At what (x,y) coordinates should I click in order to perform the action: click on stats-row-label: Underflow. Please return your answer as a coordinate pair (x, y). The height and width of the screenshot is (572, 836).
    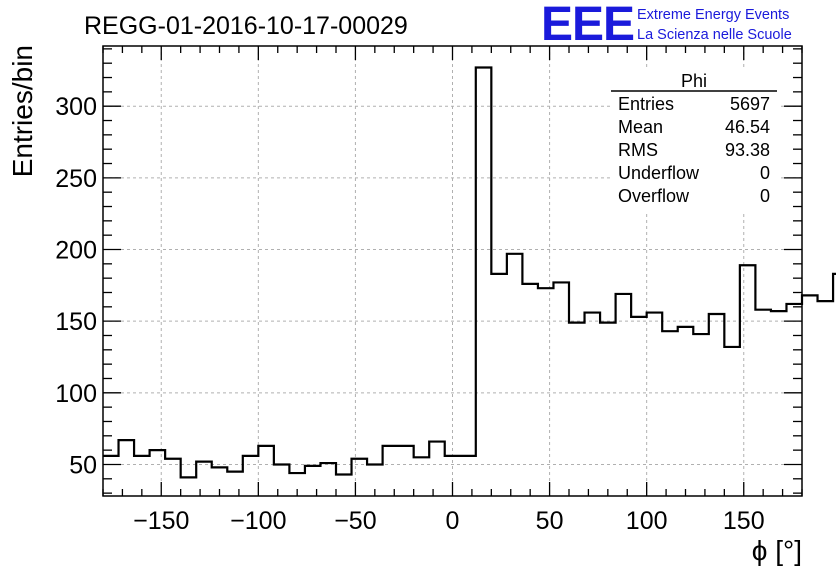
    Looking at the image, I should click on (659, 173).